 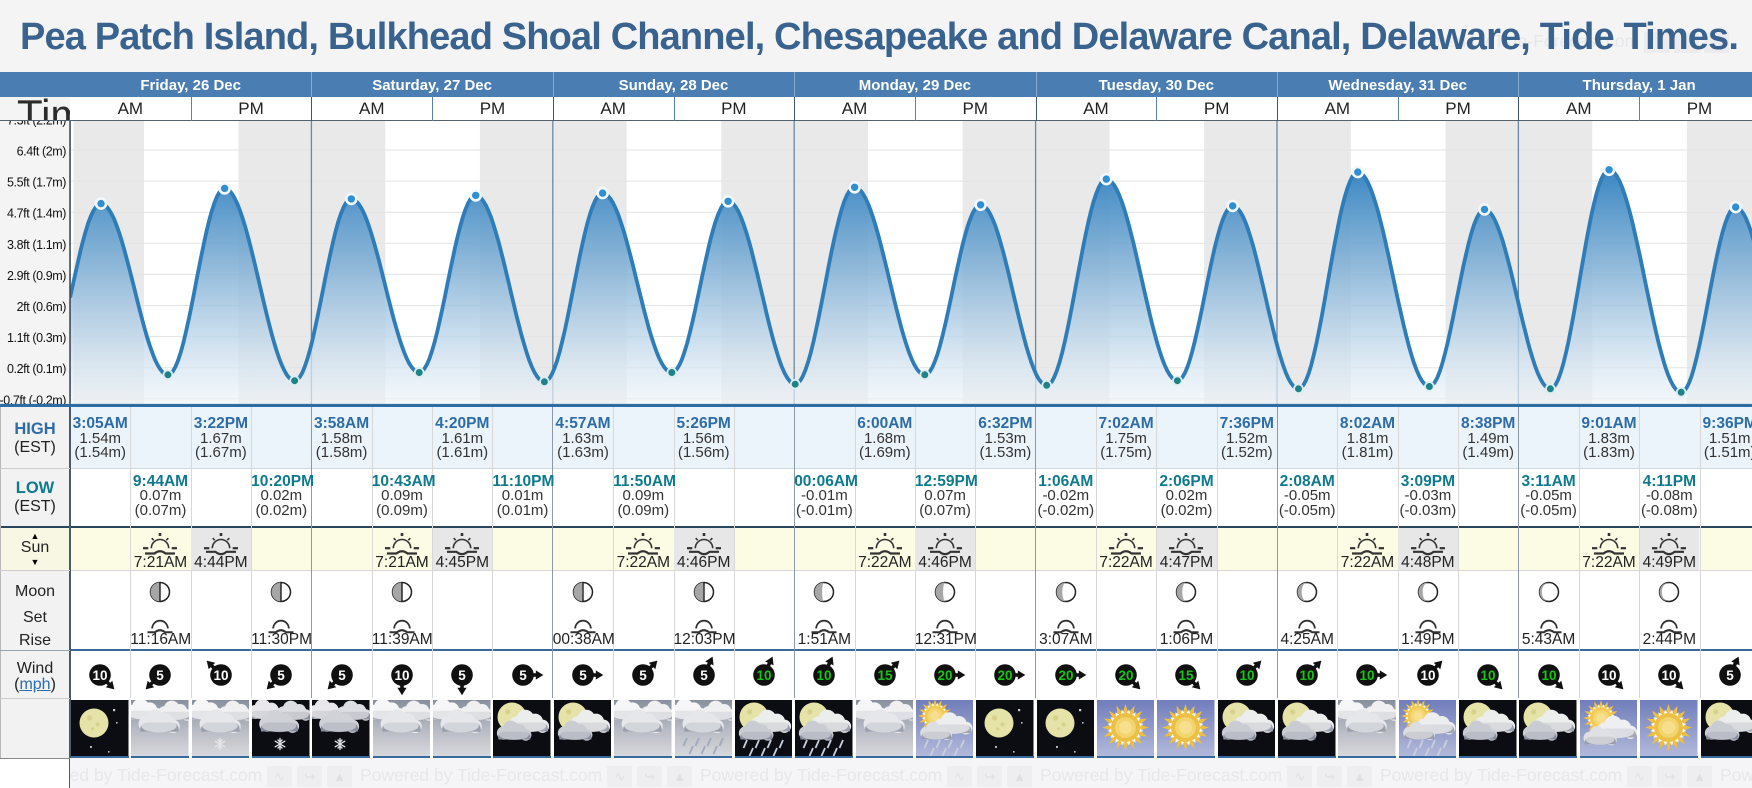 What do you see at coordinates (36, 182) in the screenshot?
I see `svg-text: 5.5ft (1.7m)` at bounding box center [36, 182].